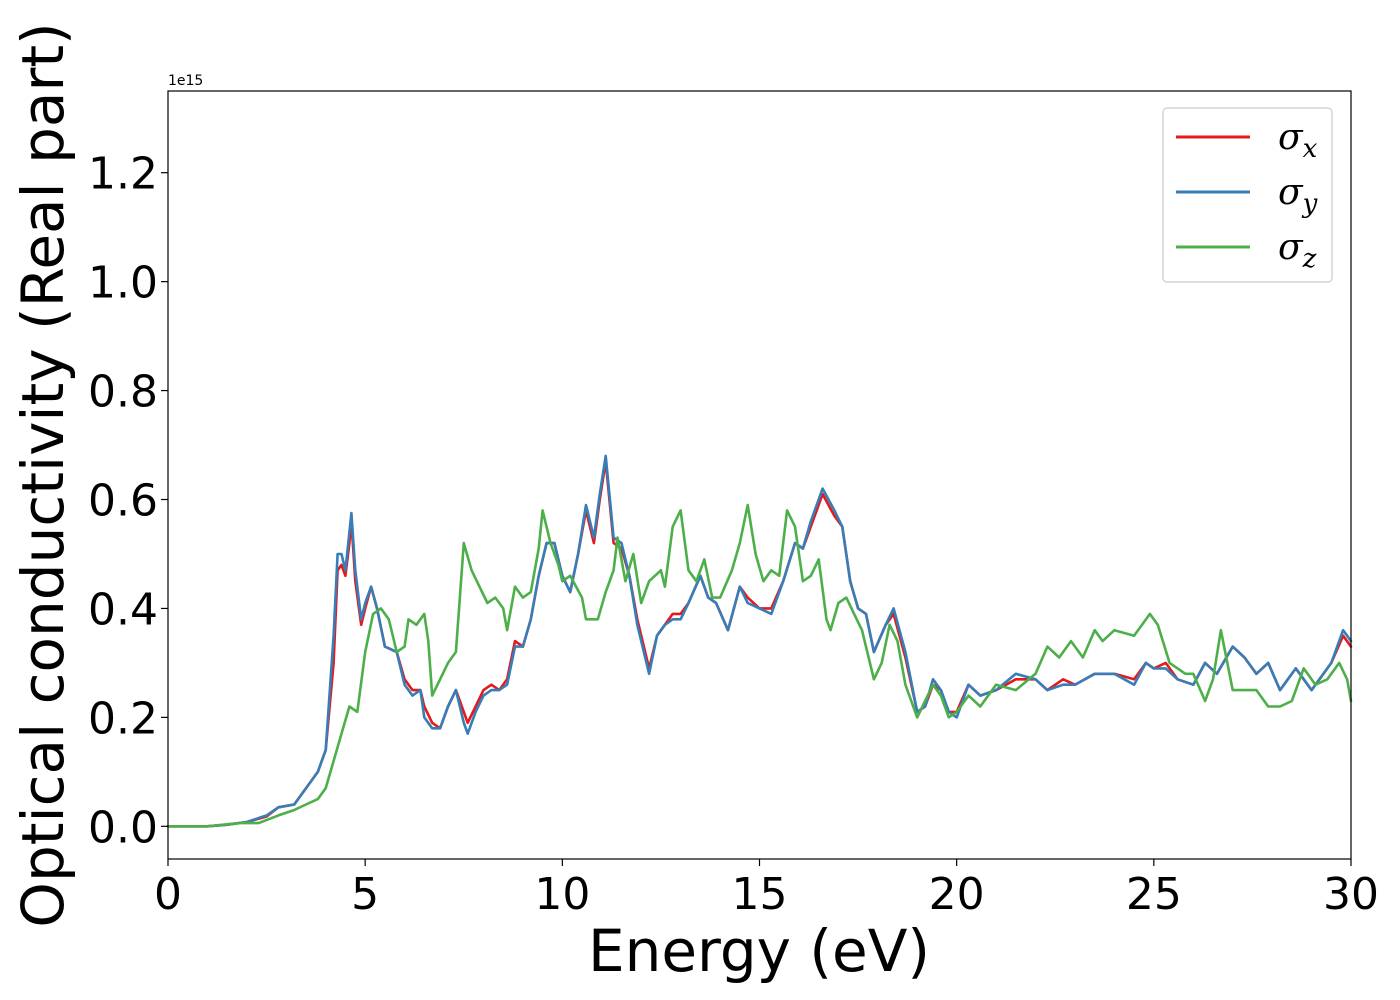 The height and width of the screenshot is (1000, 1400). I want to click on y-tick-label: 0.2, so click(123, 718).